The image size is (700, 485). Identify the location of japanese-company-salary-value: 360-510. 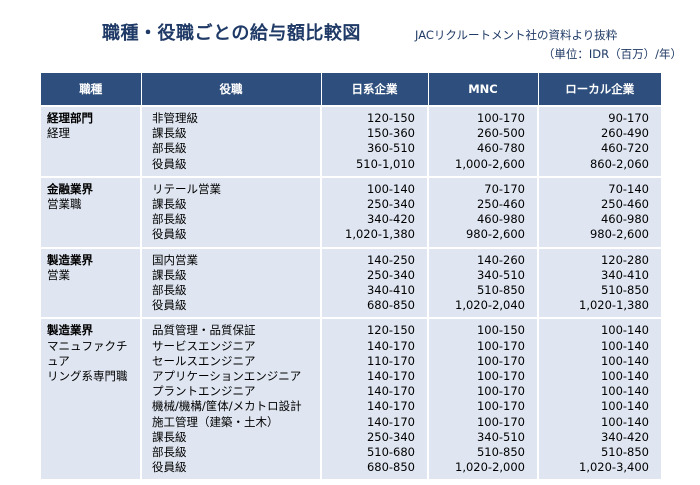
(390, 148).